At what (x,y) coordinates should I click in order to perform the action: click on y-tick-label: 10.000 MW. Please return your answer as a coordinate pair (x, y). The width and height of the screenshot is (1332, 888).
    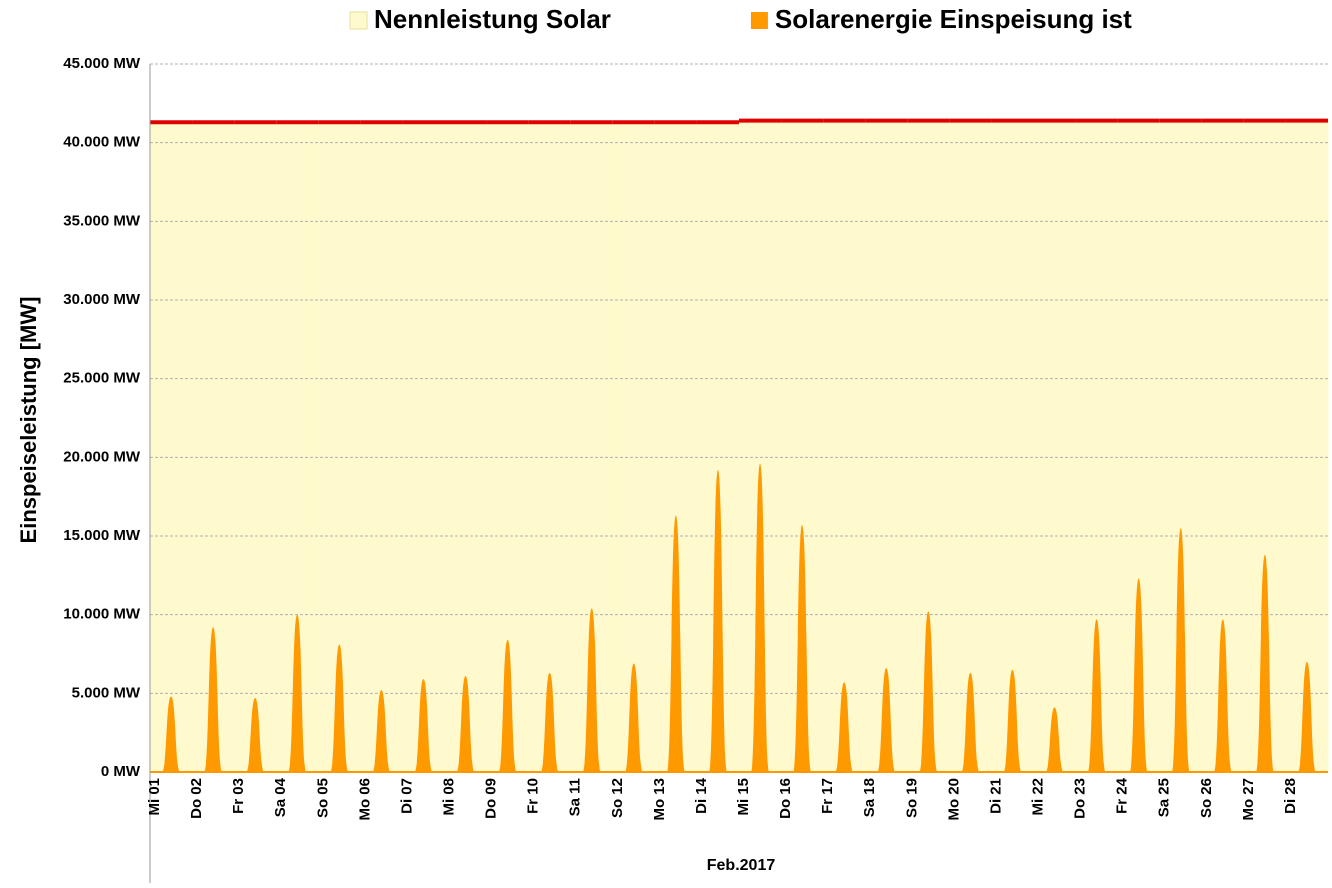
    Looking at the image, I should click on (102, 614).